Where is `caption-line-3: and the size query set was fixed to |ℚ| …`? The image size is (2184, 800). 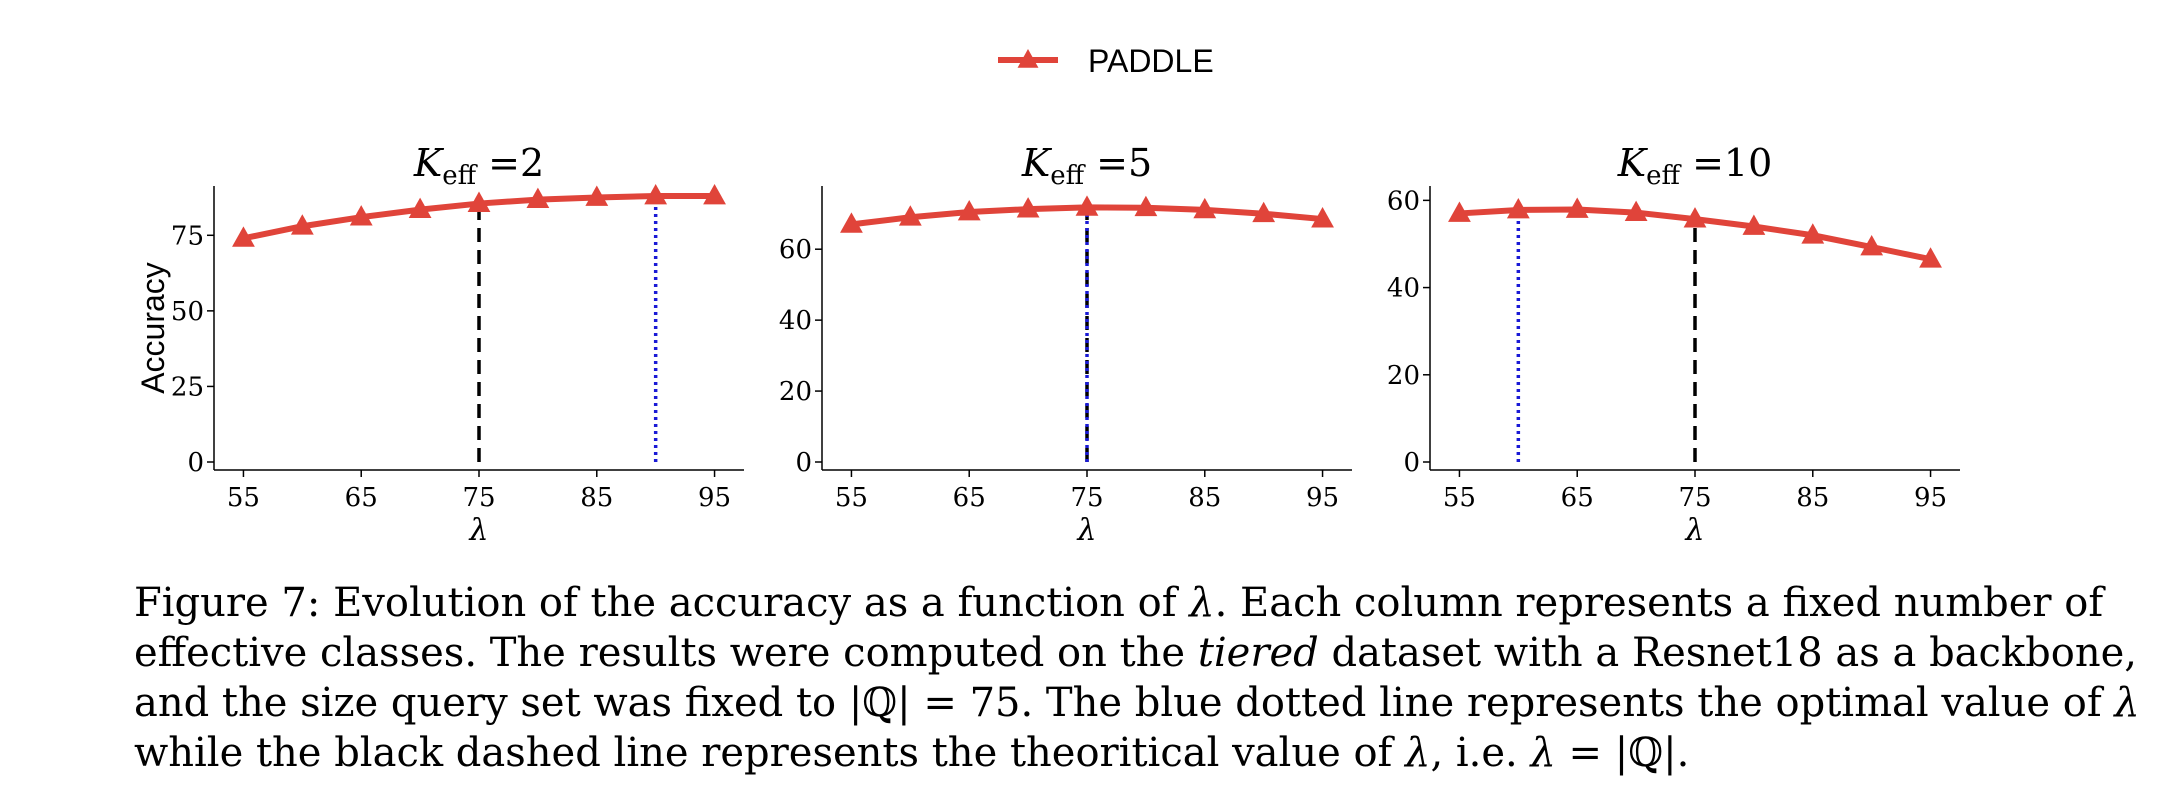
caption-line-3: and the size query set was fixed to |ℚ| … is located at coordinates (1137, 703).